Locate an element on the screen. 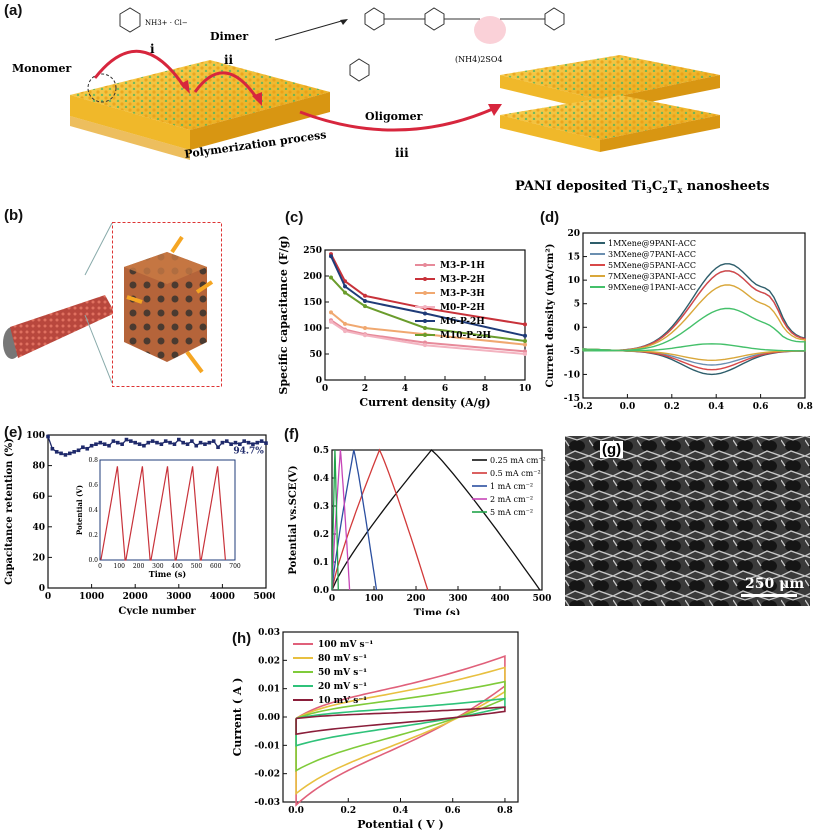 The height and width of the screenshot is (840, 813). inset-x-tick-label: 400 is located at coordinates (177, 566).